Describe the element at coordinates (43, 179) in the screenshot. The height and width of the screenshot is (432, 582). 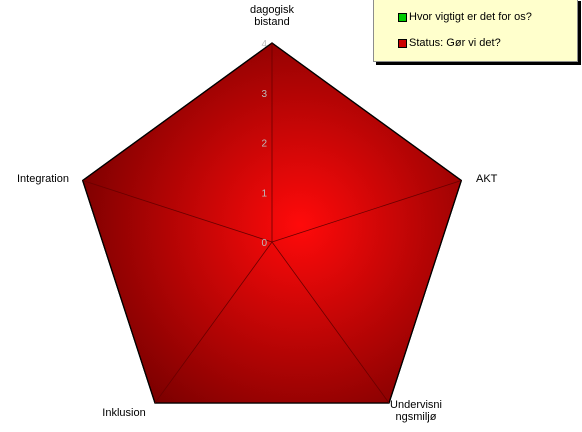
I see `axis-label-5: Integration` at that location.